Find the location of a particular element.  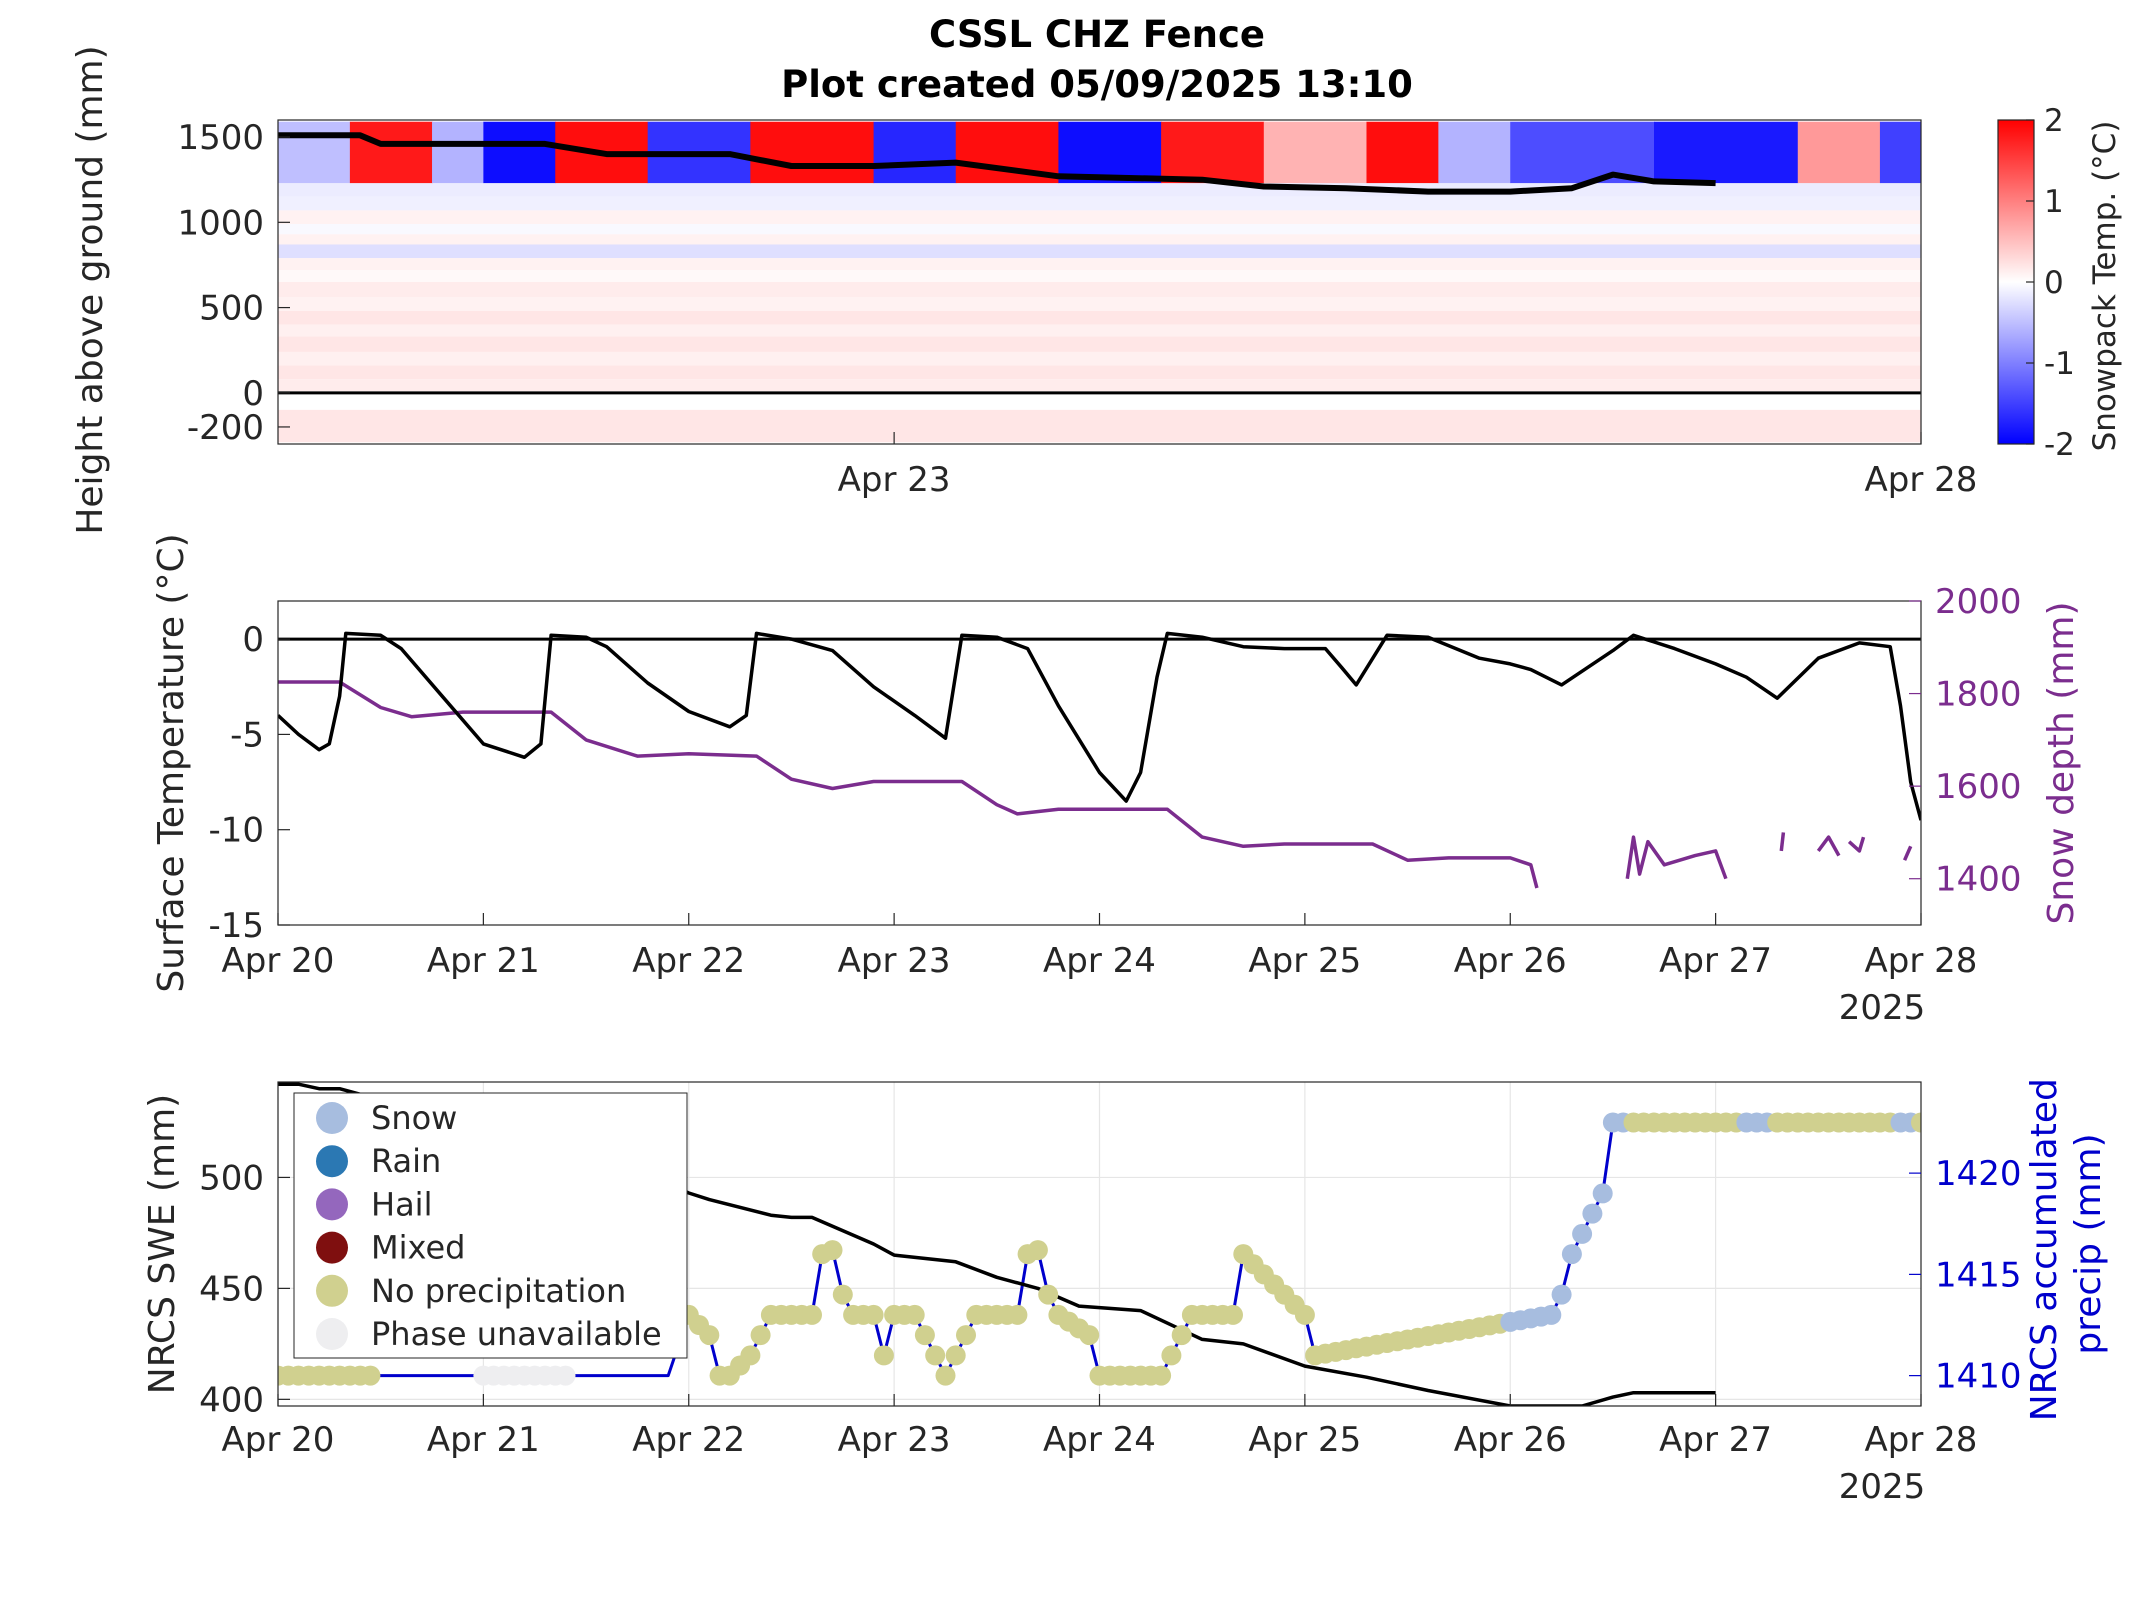

colorbar-tick-label: -2 is located at coordinates (2059, 445).